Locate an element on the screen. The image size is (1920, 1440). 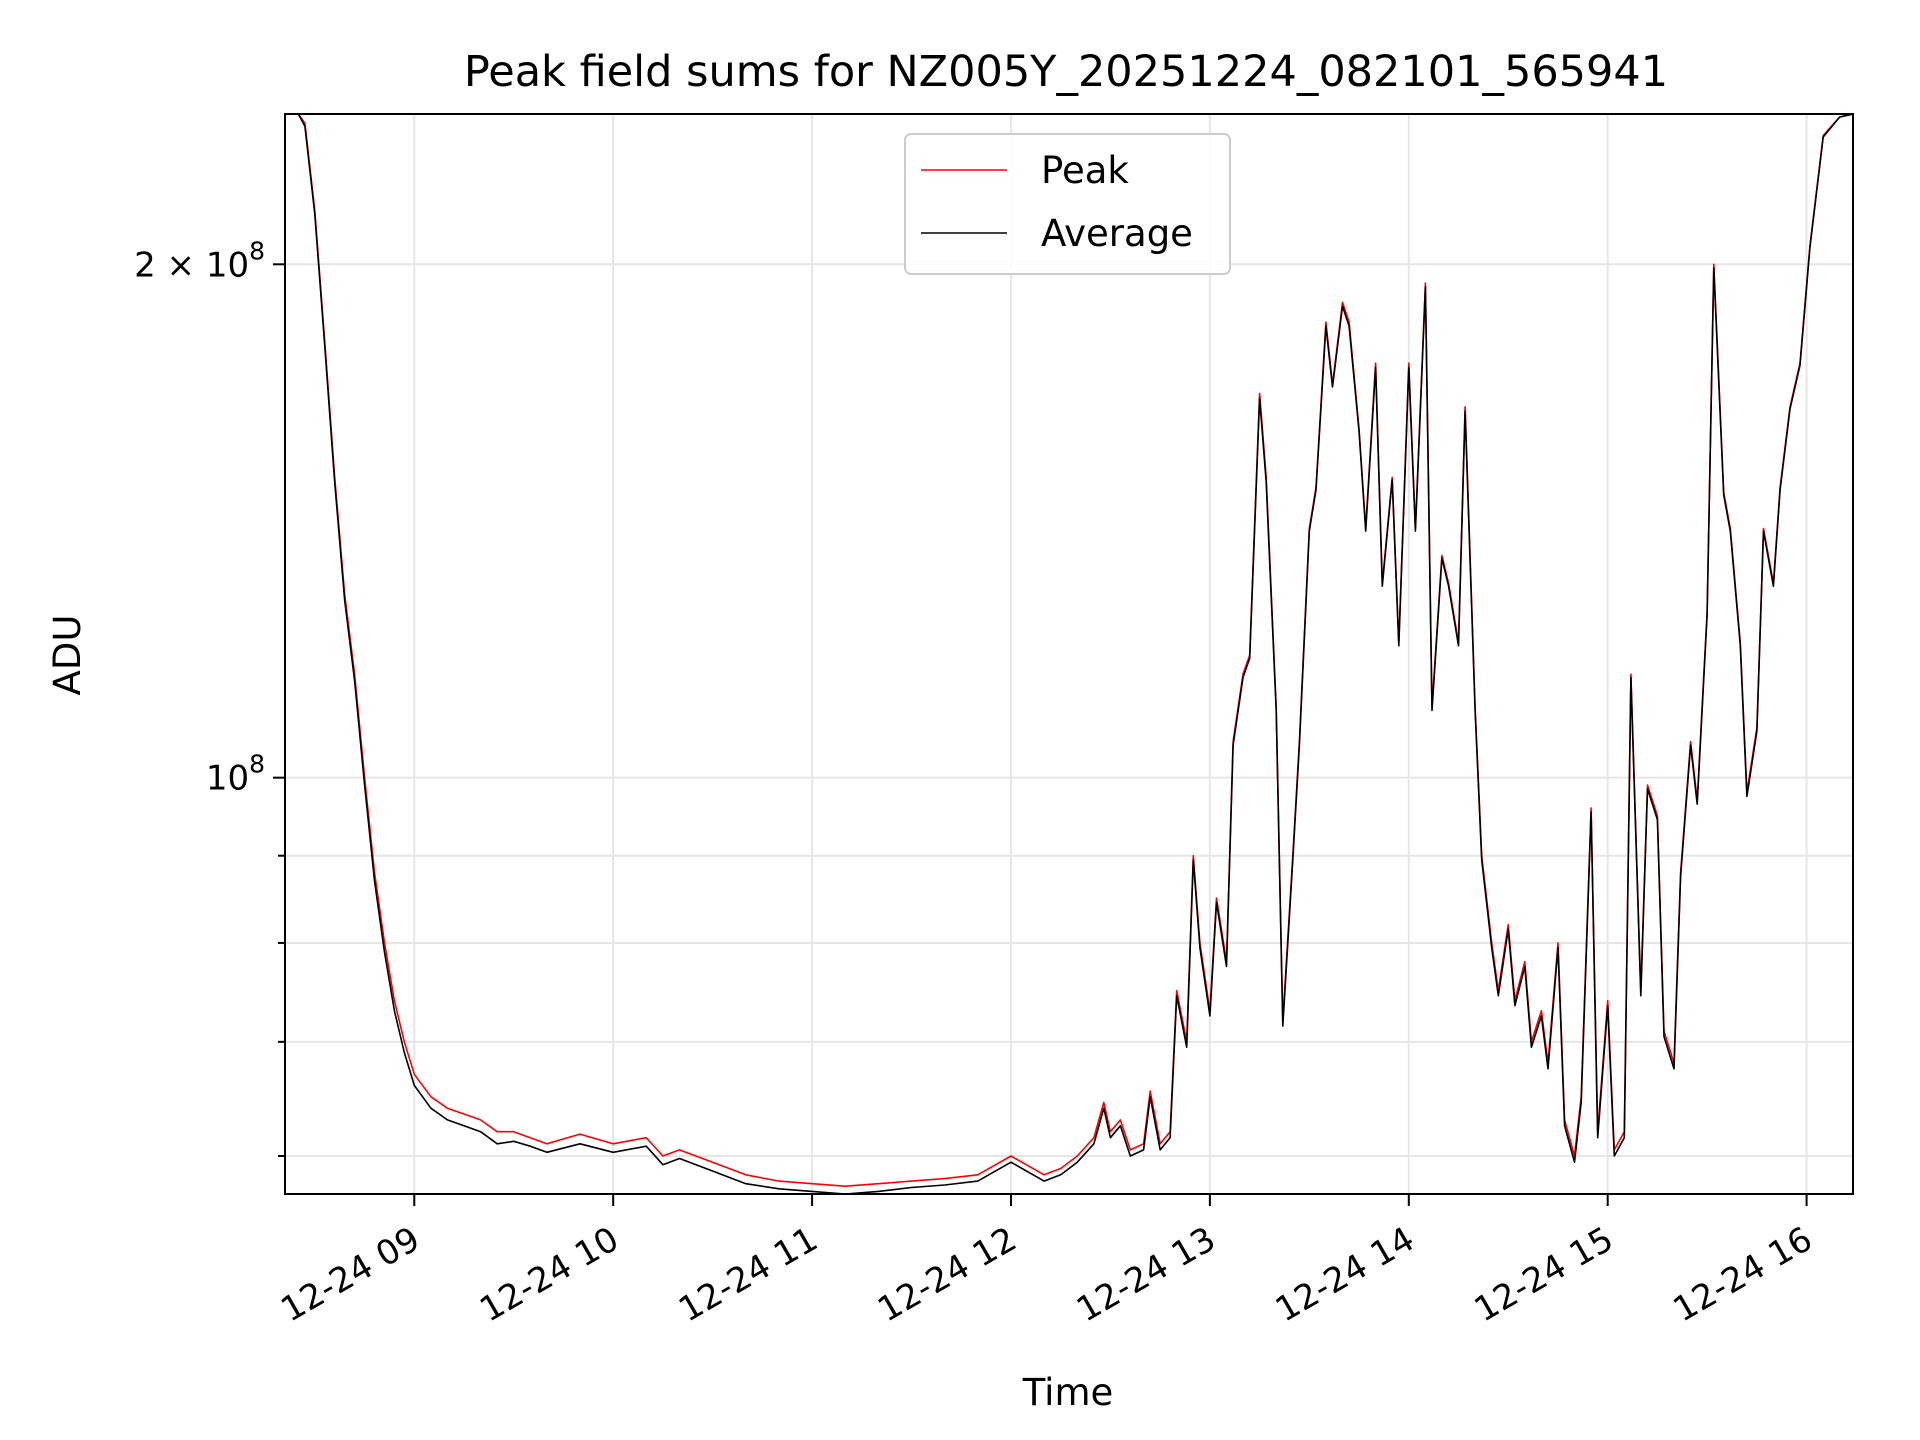
y-tick-label: 108 is located at coordinates (235, 774).